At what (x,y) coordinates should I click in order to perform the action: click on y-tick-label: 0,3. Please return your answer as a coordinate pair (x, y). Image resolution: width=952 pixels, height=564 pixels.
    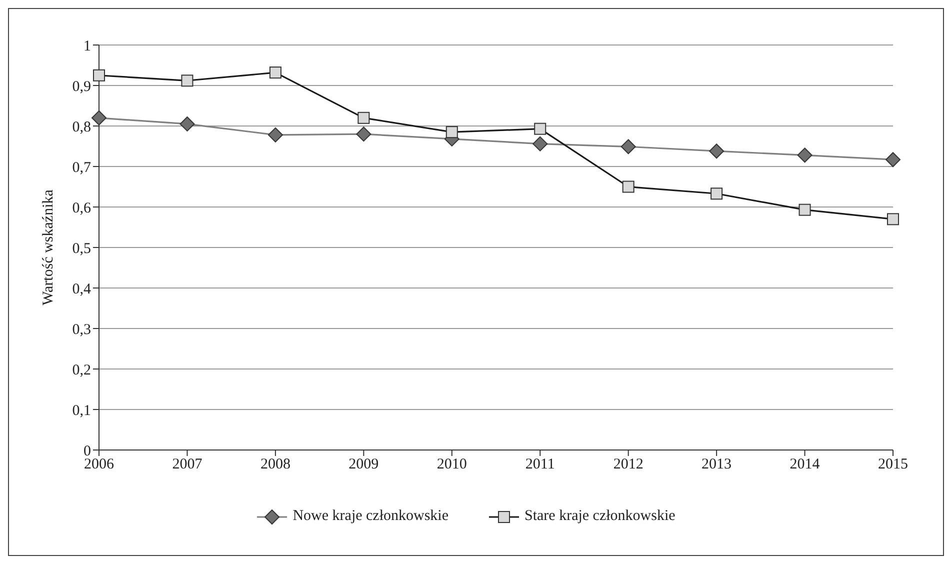
    Looking at the image, I should click on (81, 330).